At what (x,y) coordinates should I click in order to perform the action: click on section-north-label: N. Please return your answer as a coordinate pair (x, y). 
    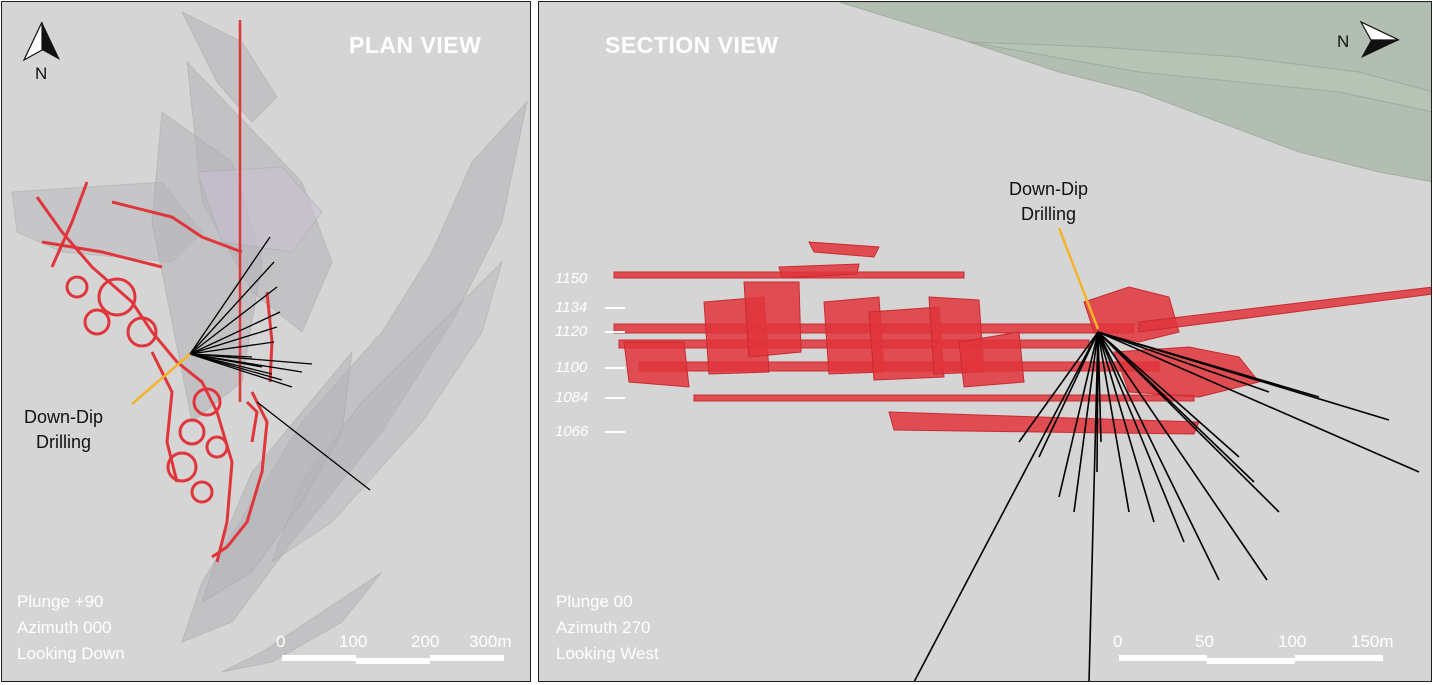
    Looking at the image, I should click on (1343, 41).